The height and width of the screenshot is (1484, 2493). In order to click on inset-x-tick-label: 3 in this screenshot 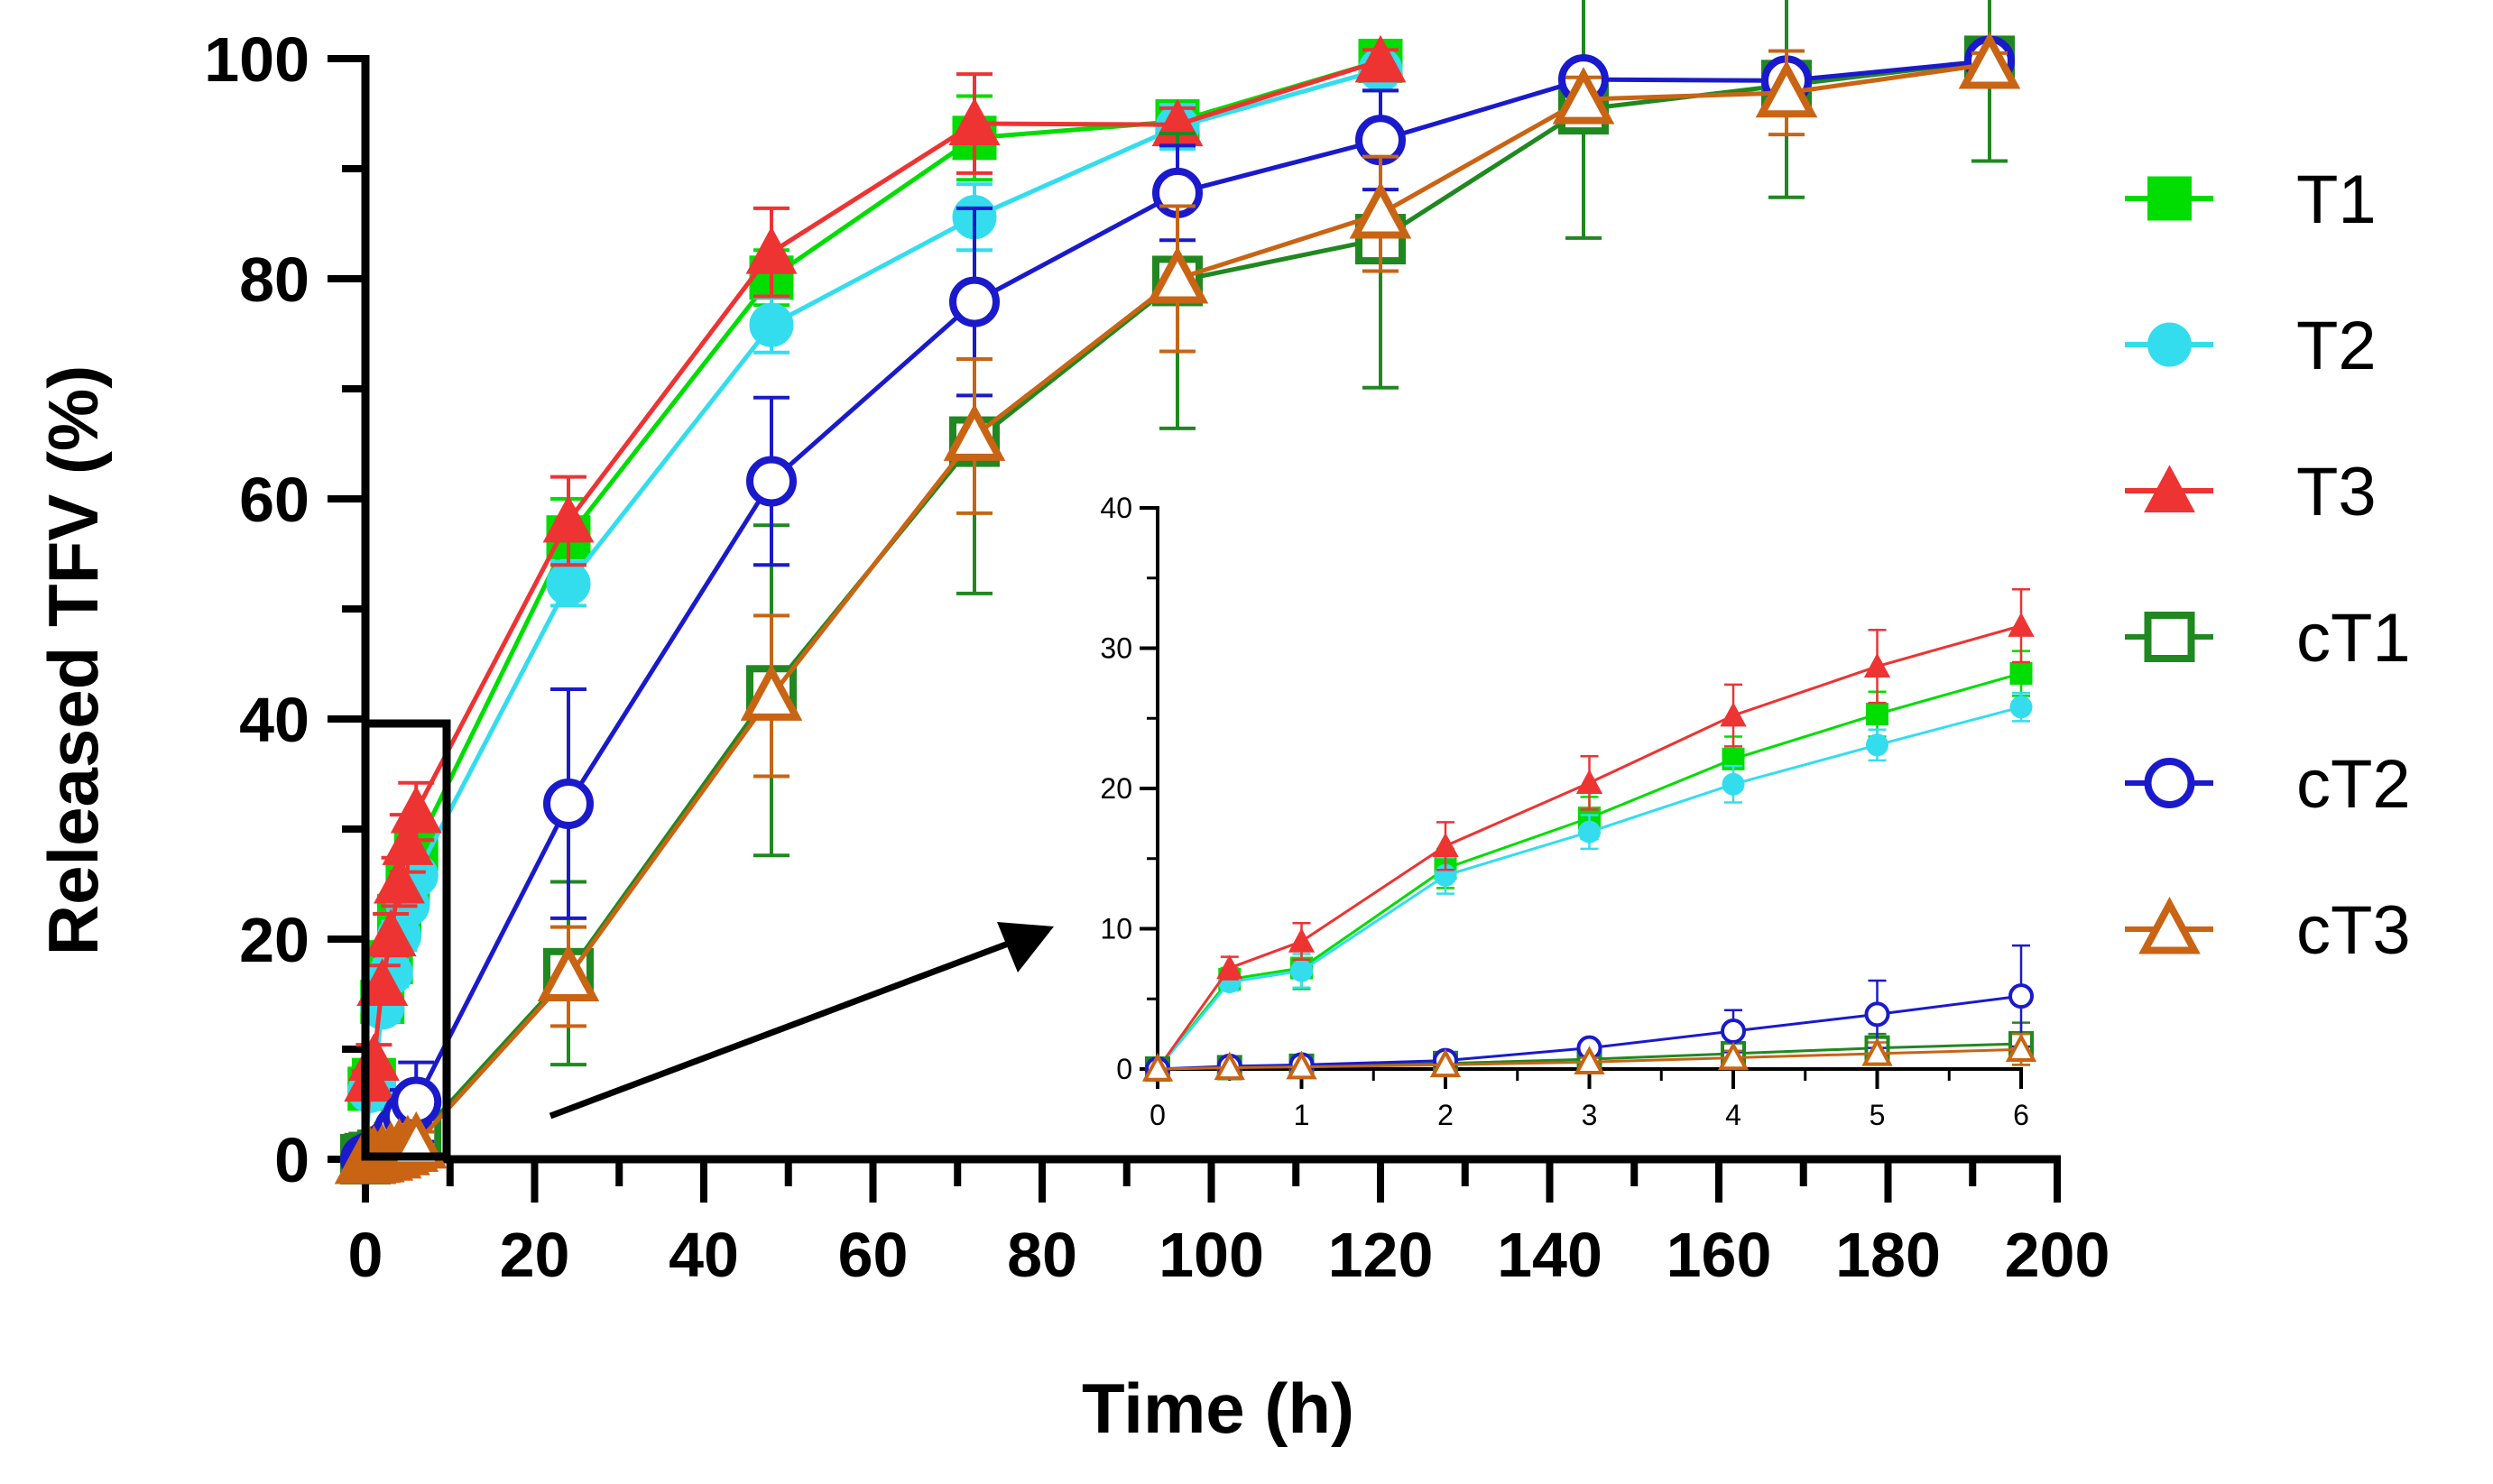, I will do `click(1590, 1115)`.